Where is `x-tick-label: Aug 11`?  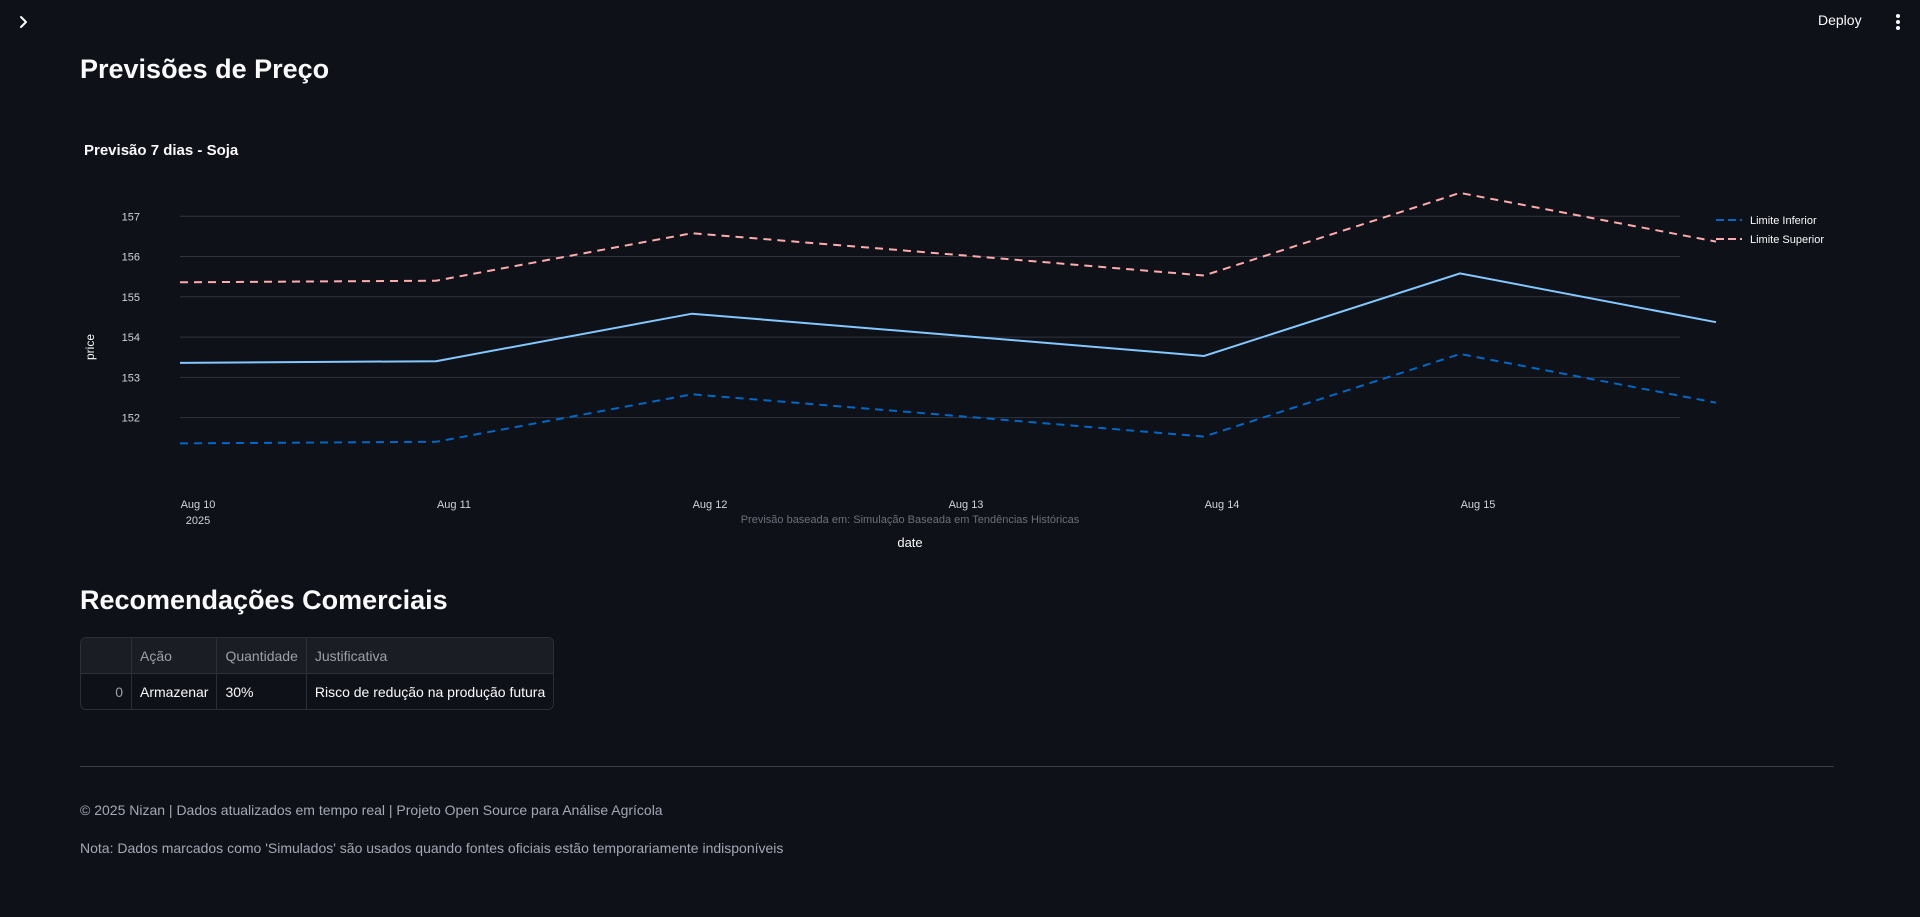 x-tick-label: Aug 11 is located at coordinates (454, 505).